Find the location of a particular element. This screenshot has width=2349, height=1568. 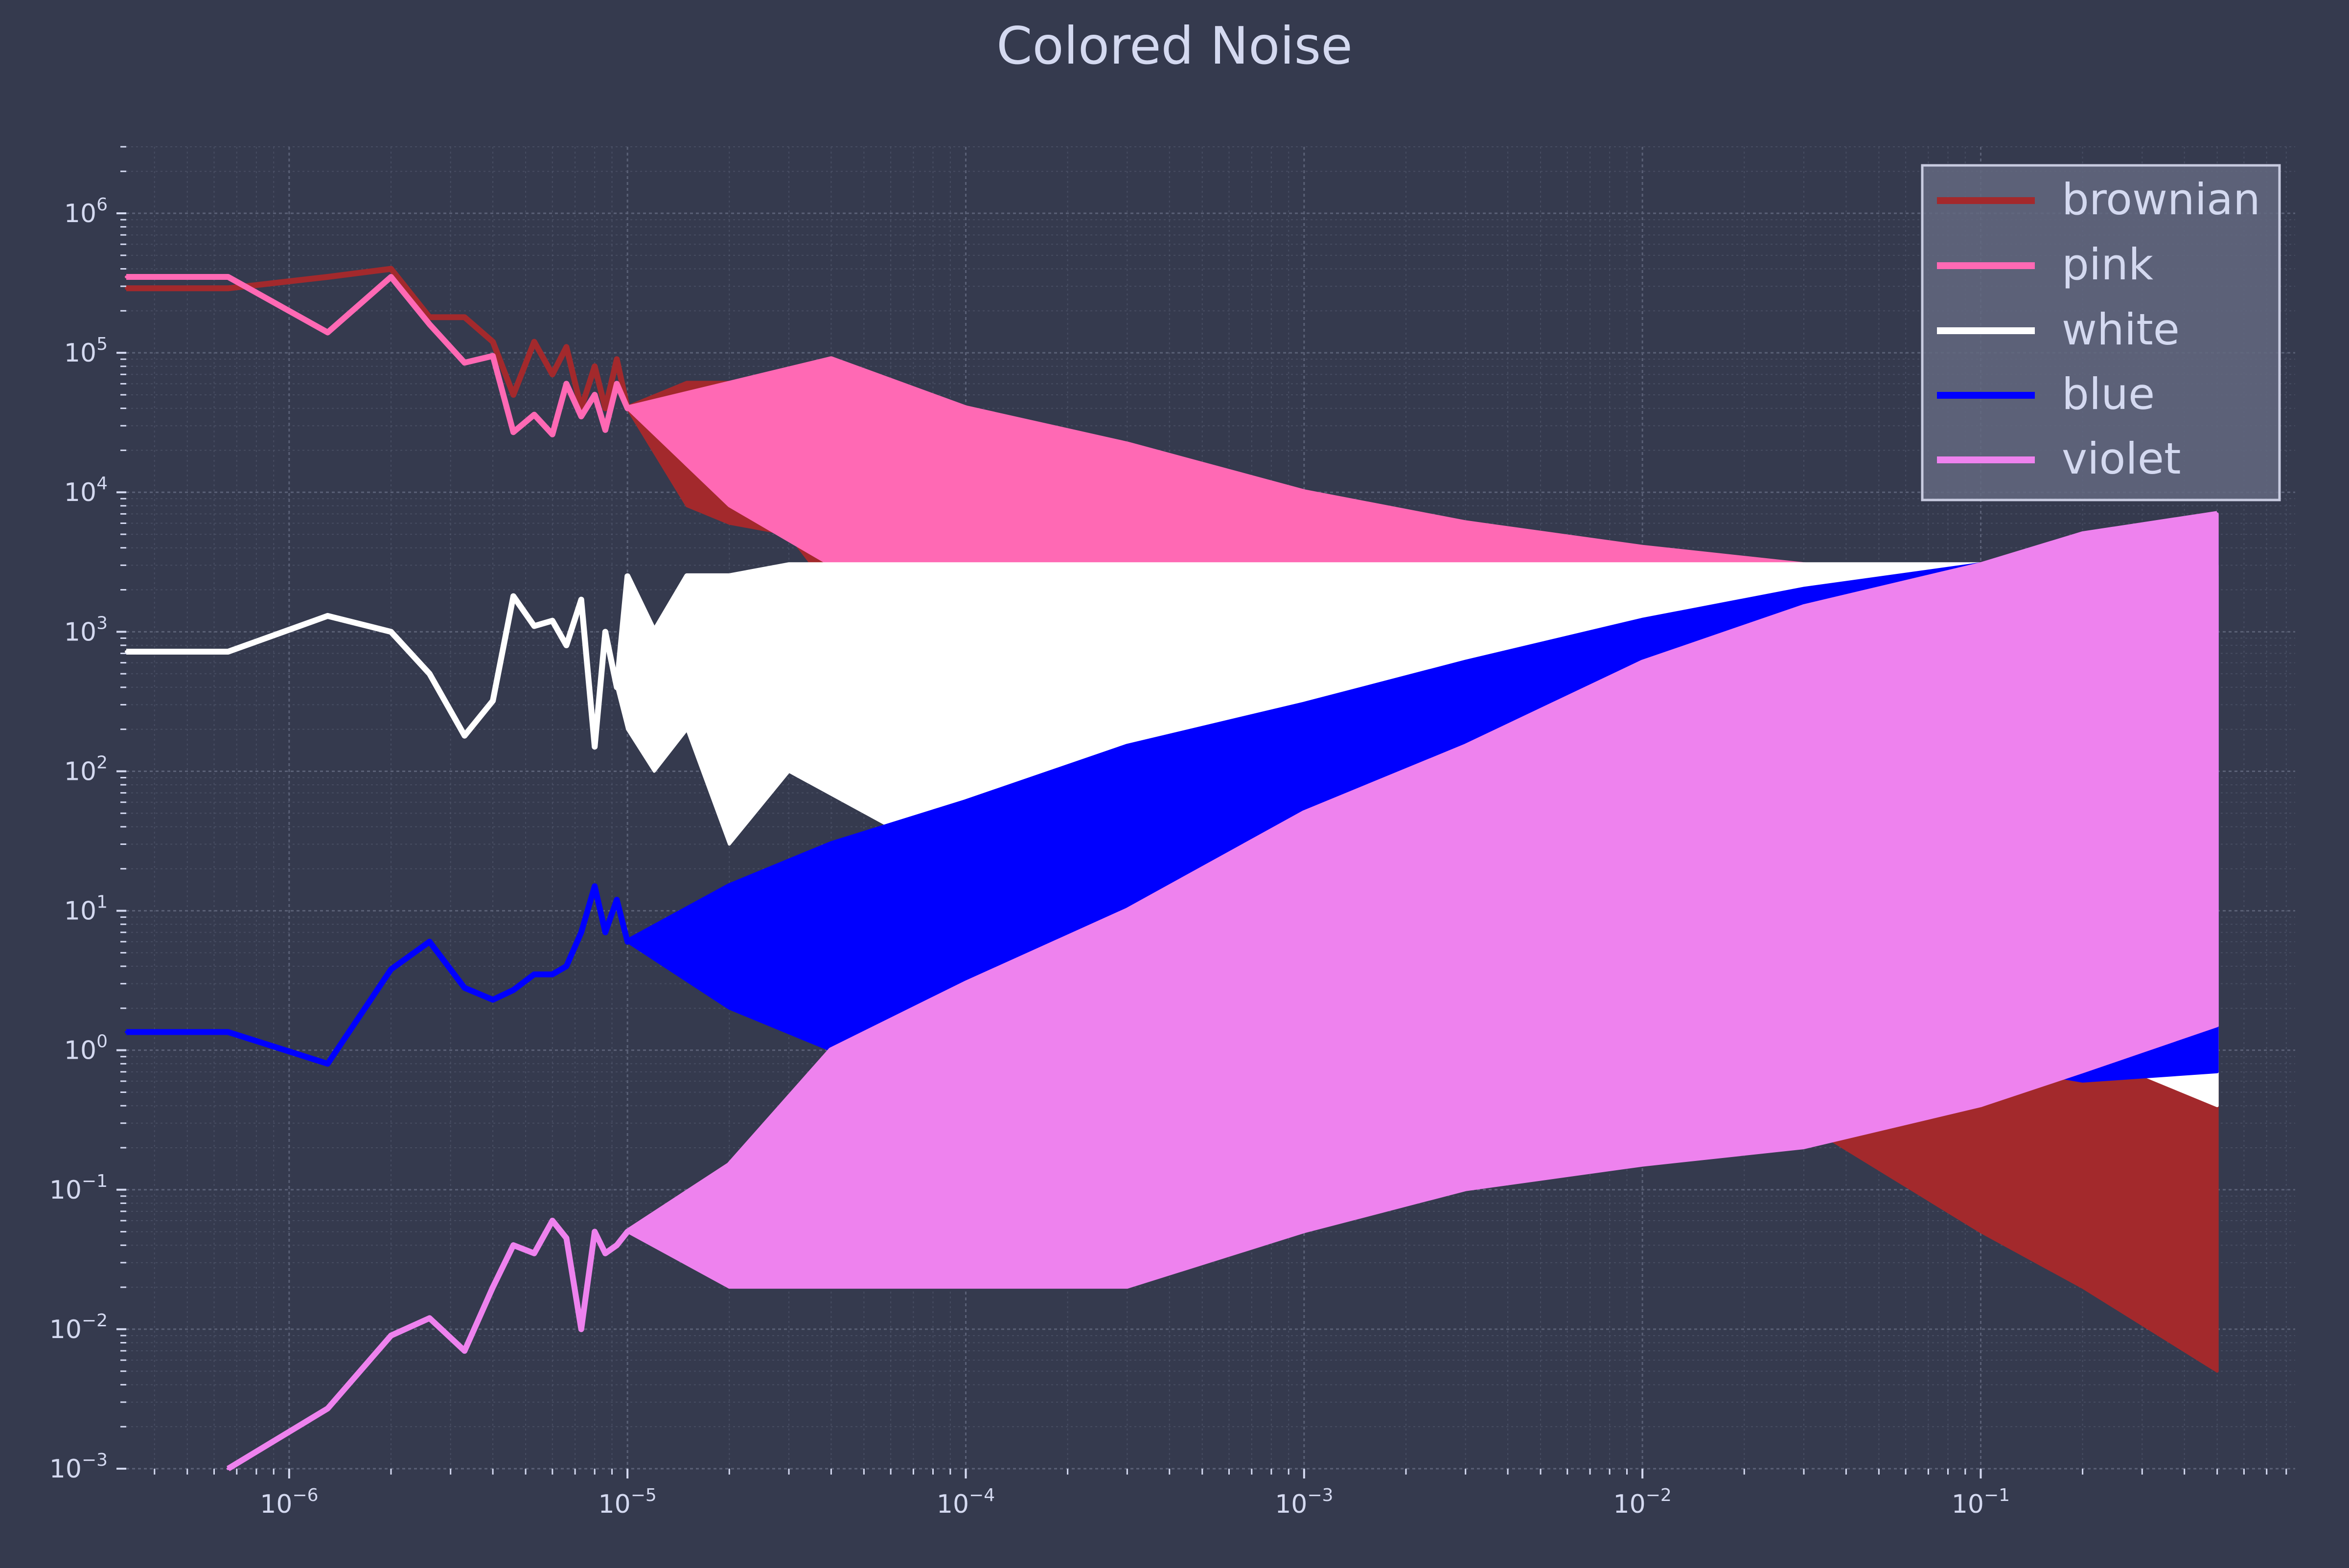

legend-label-brownian: brownian is located at coordinates (2161, 199).